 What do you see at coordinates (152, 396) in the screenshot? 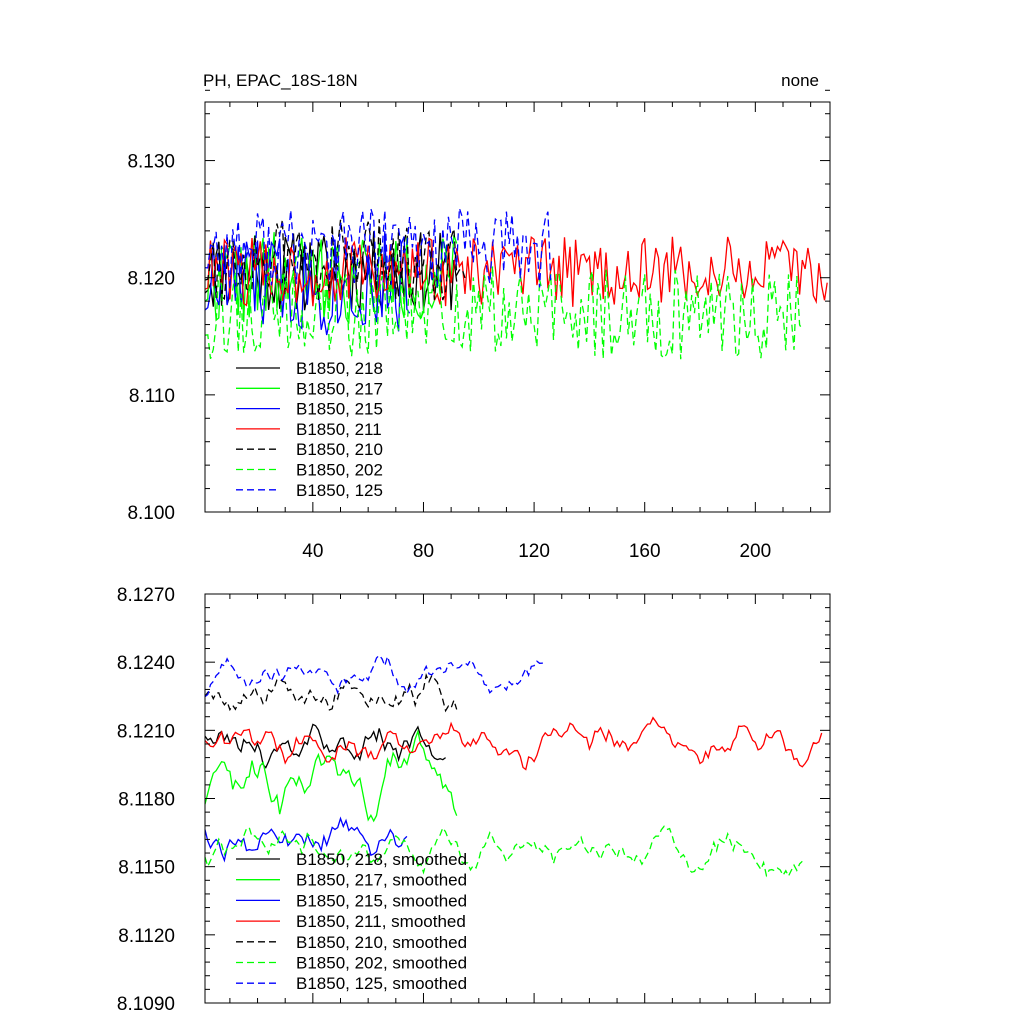
I see `y-tick-label: 8.110` at bounding box center [152, 396].